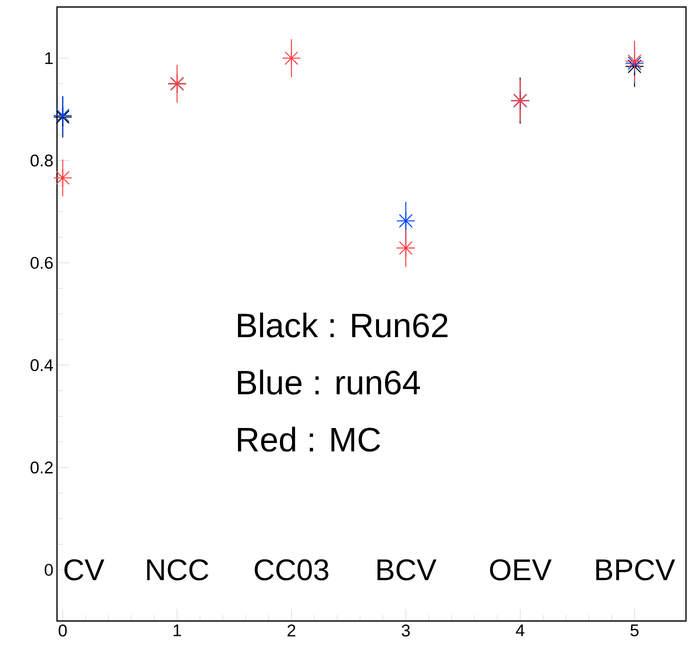 The image size is (688, 649). Describe the element at coordinates (291, 569) in the screenshot. I see `annotation: CC03` at that location.